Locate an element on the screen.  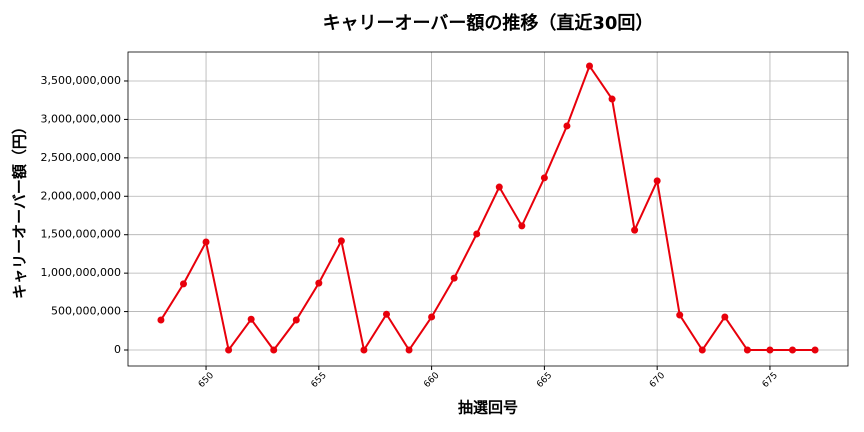
x-tick-label: 655 is located at coordinates (319, 380).